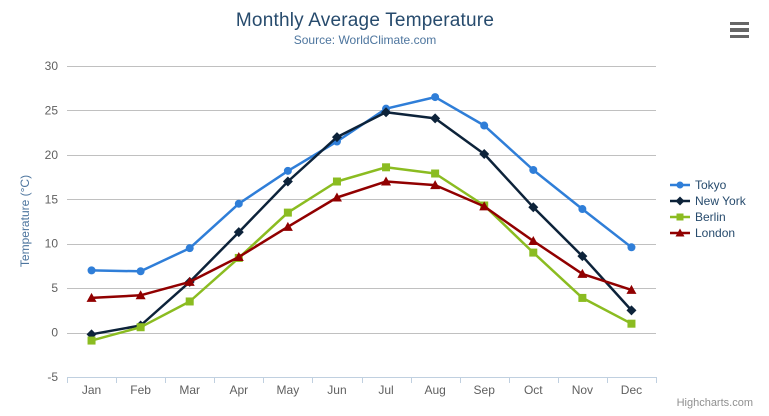  I want to click on x-axis-label: Aug, so click(434, 390).